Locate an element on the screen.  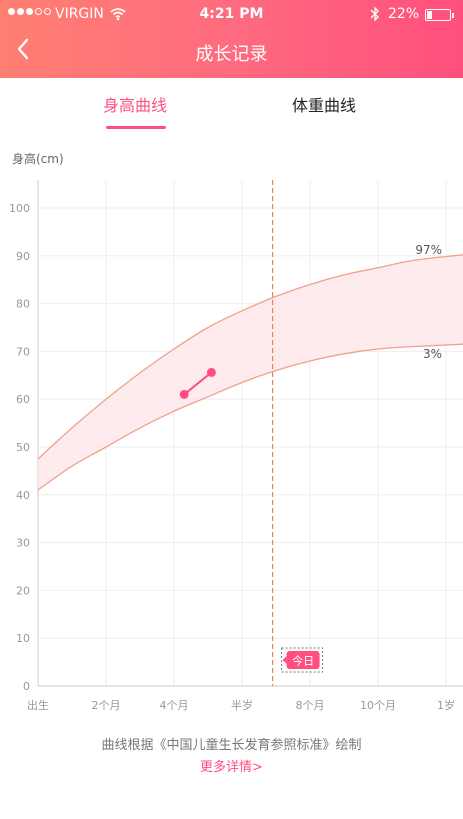
today-label-frame is located at coordinates (302, 660).